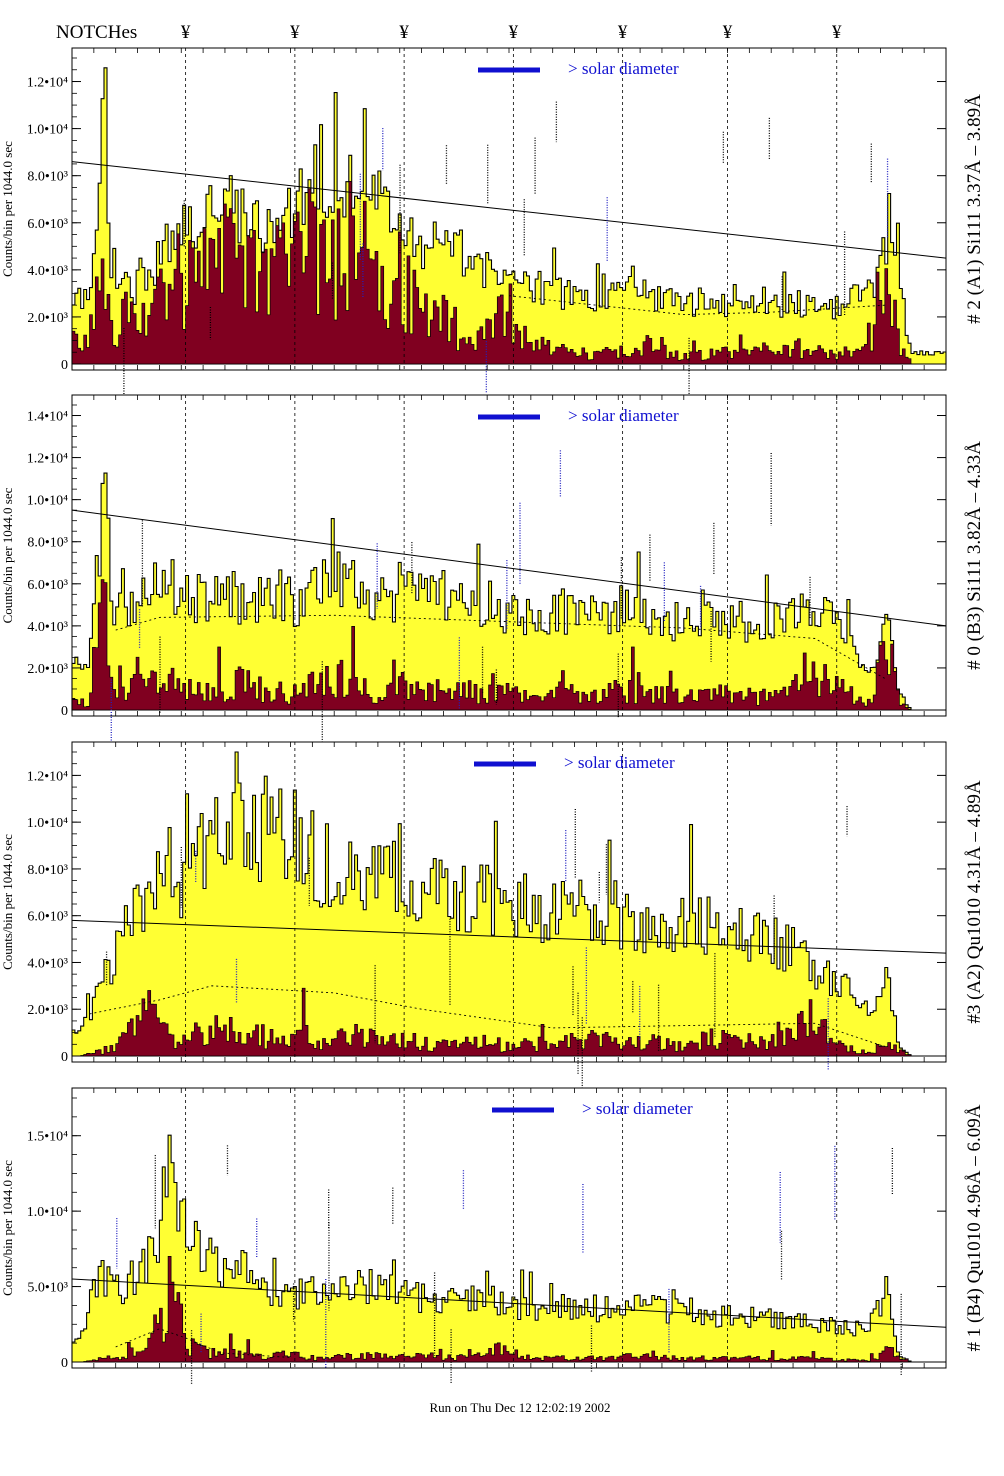 The height and width of the screenshot is (1476, 1004). Describe the element at coordinates (96, 32) in the screenshot. I see `notches-label: NOTCHes` at that location.